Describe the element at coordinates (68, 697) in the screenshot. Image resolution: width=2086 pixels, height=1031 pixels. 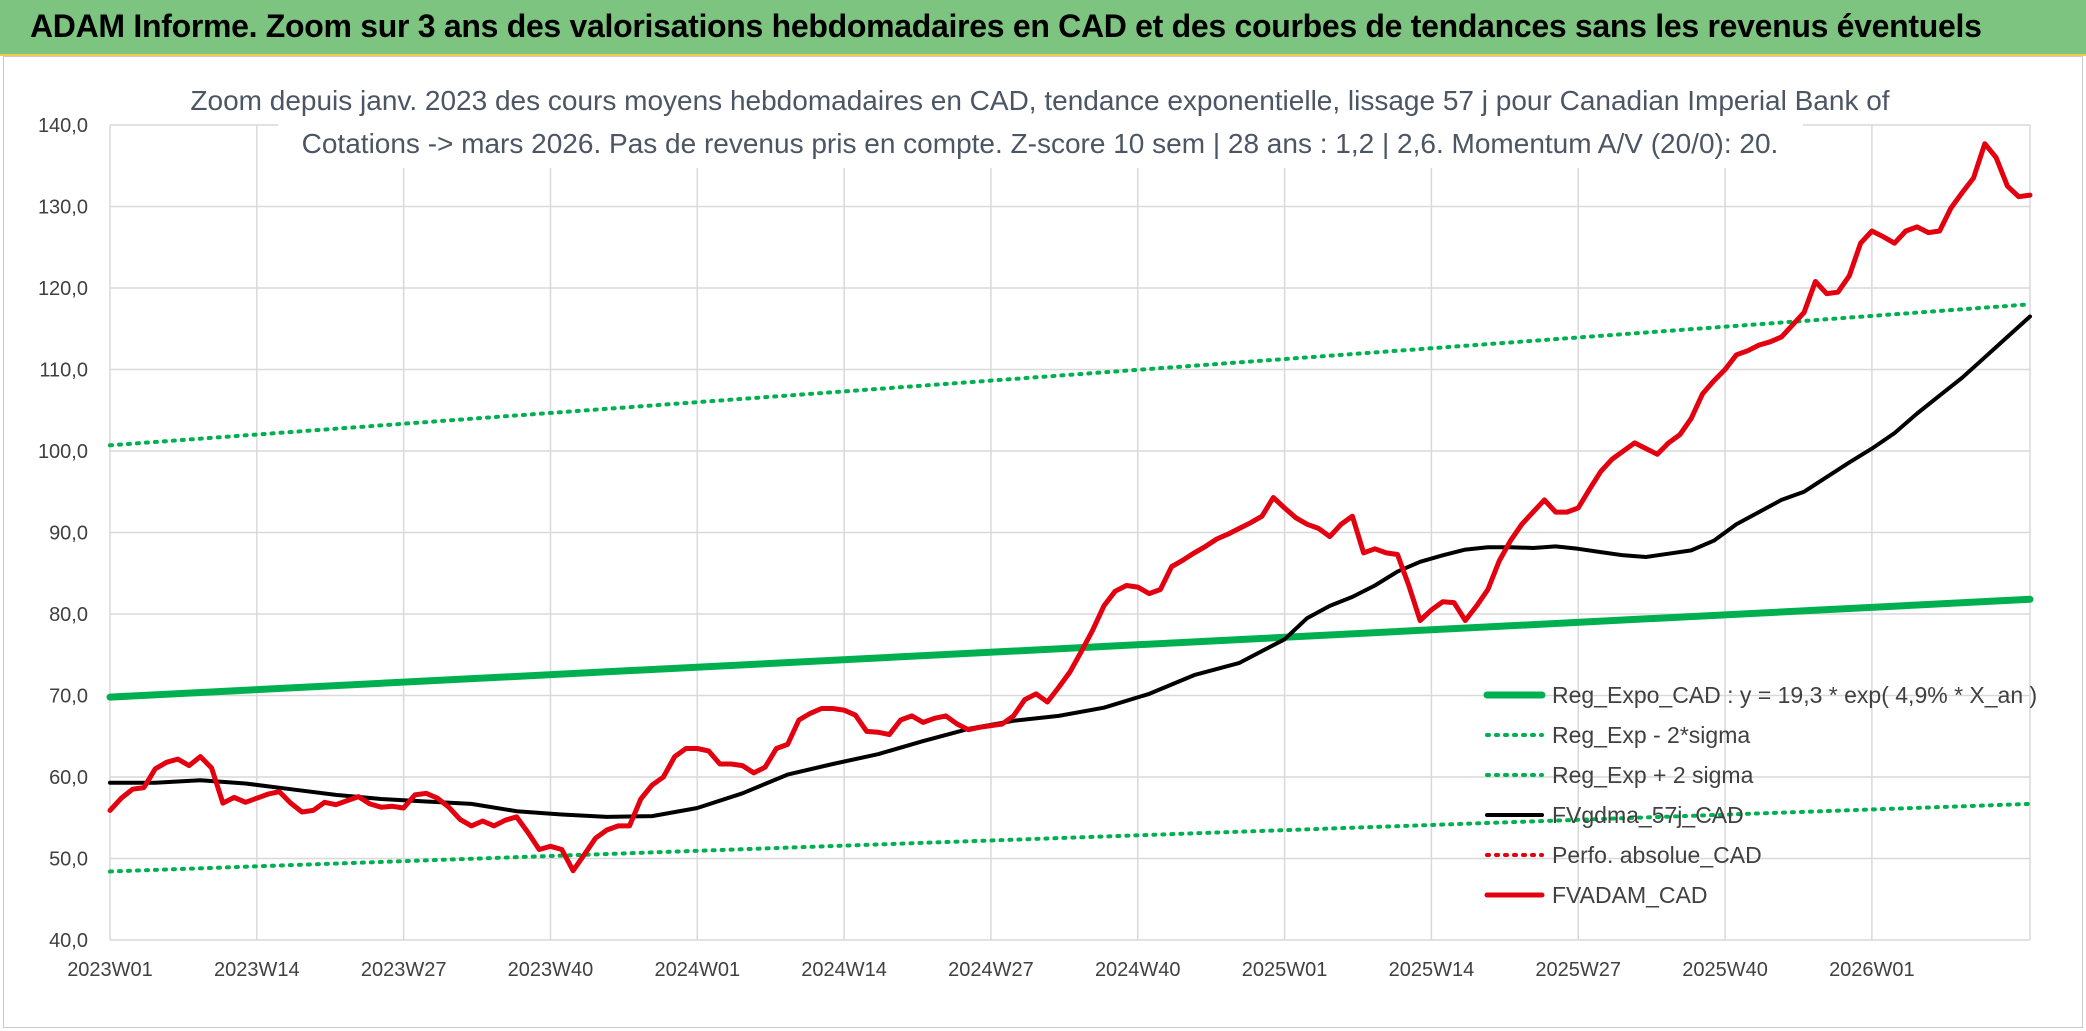
I see `y-tick-label: 70,0` at that location.